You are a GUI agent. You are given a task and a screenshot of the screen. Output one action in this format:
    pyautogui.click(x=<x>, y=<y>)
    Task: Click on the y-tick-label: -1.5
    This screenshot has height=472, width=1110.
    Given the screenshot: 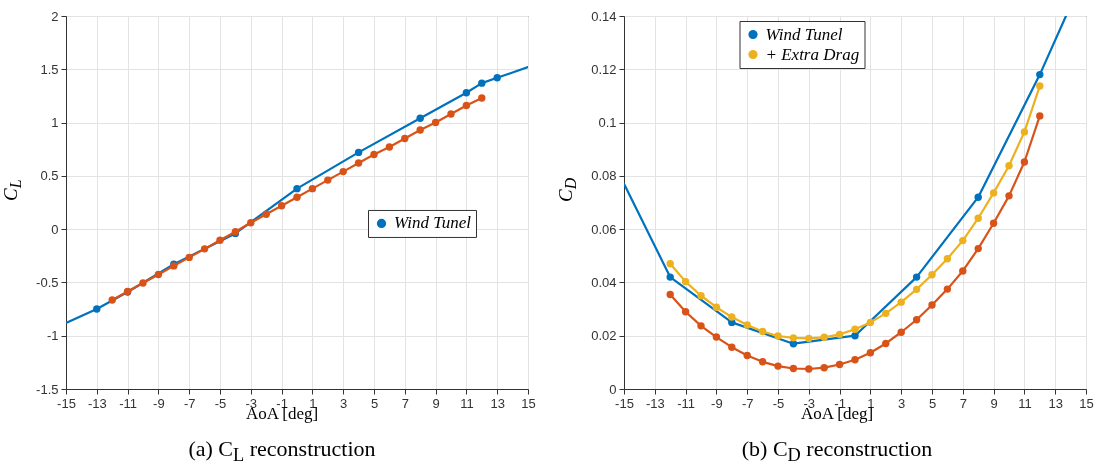 What is the action you would take?
    pyautogui.click(x=47, y=389)
    